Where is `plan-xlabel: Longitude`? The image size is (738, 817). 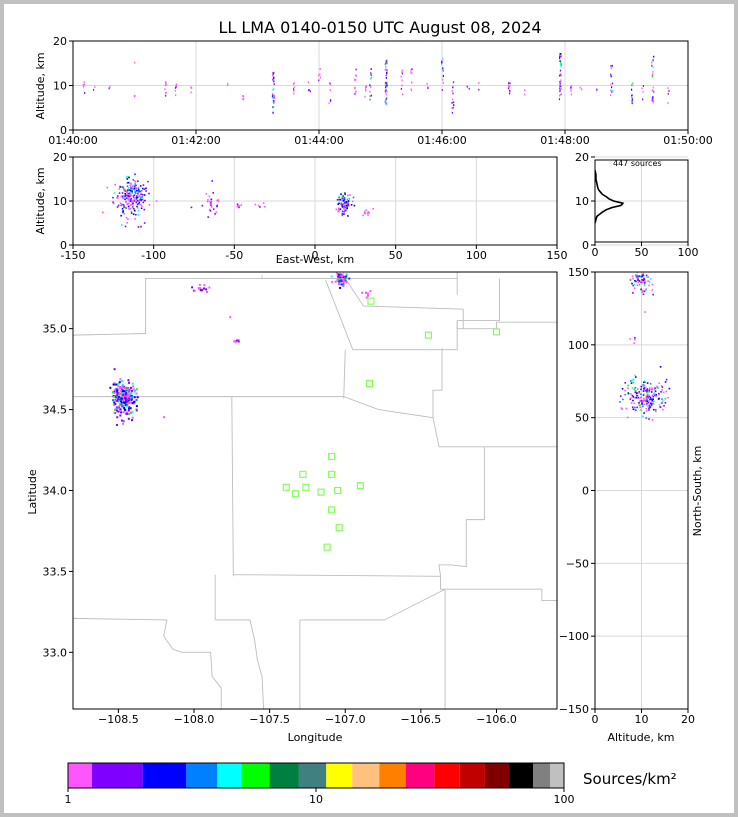
plan-xlabel: Longitude is located at coordinates (315, 737).